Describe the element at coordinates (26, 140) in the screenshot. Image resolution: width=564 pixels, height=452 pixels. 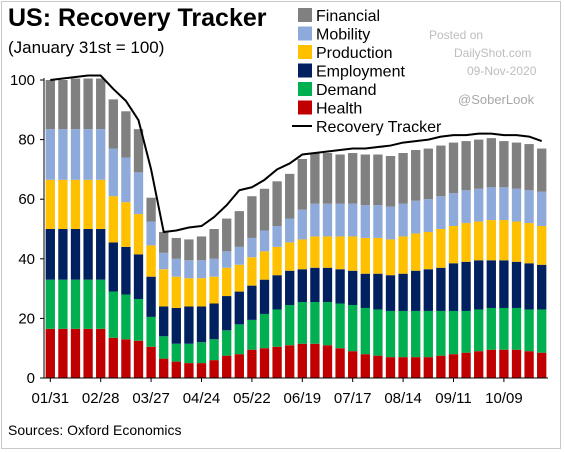
I see `y-tick-label: 80` at that location.